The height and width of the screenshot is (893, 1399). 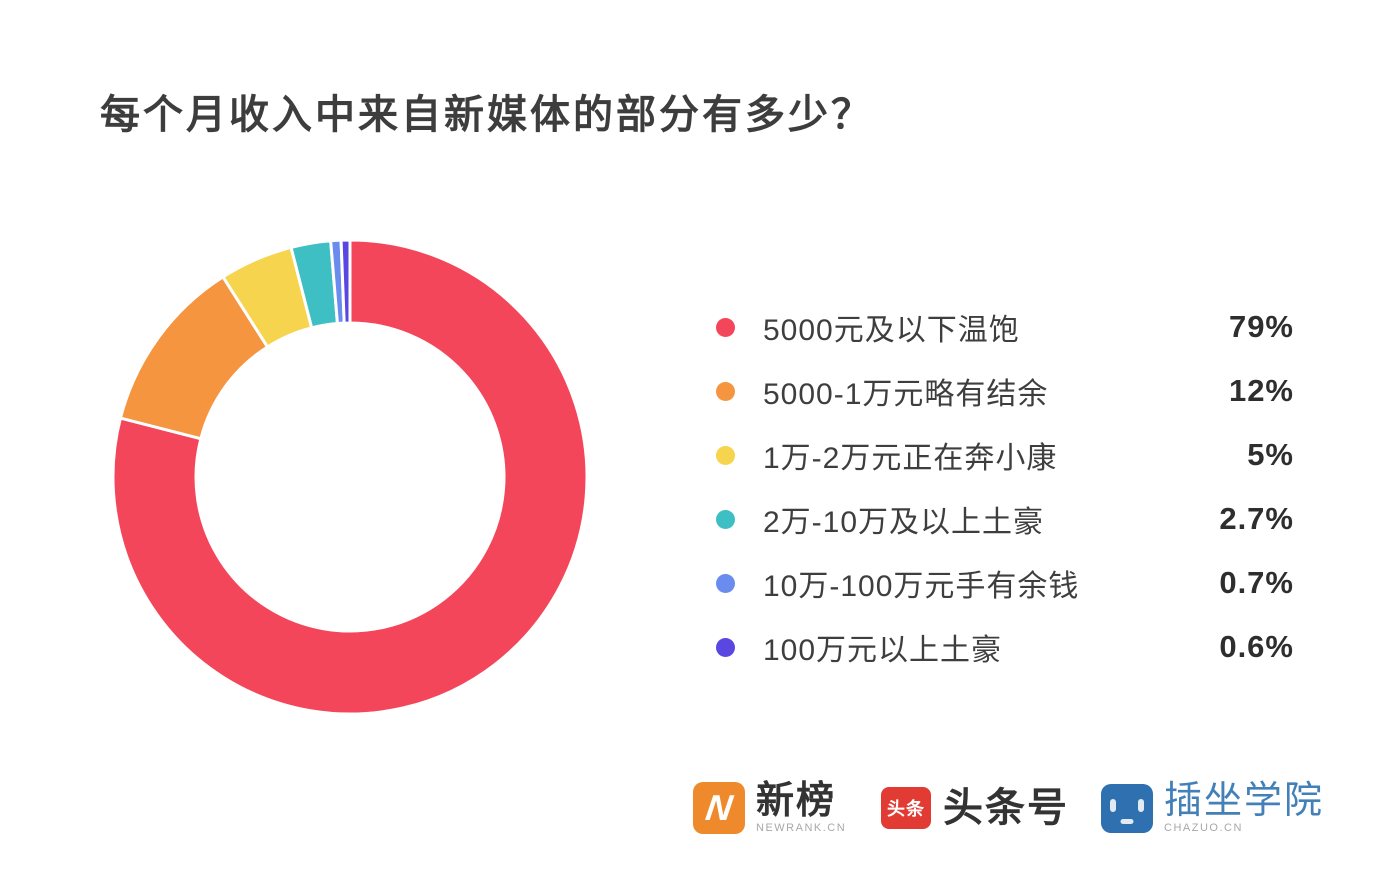 What do you see at coordinates (1005, 647) in the screenshot?
I see `legend-item: 100万元以上土豪 0.6%` at bounding box center [1005, 647].